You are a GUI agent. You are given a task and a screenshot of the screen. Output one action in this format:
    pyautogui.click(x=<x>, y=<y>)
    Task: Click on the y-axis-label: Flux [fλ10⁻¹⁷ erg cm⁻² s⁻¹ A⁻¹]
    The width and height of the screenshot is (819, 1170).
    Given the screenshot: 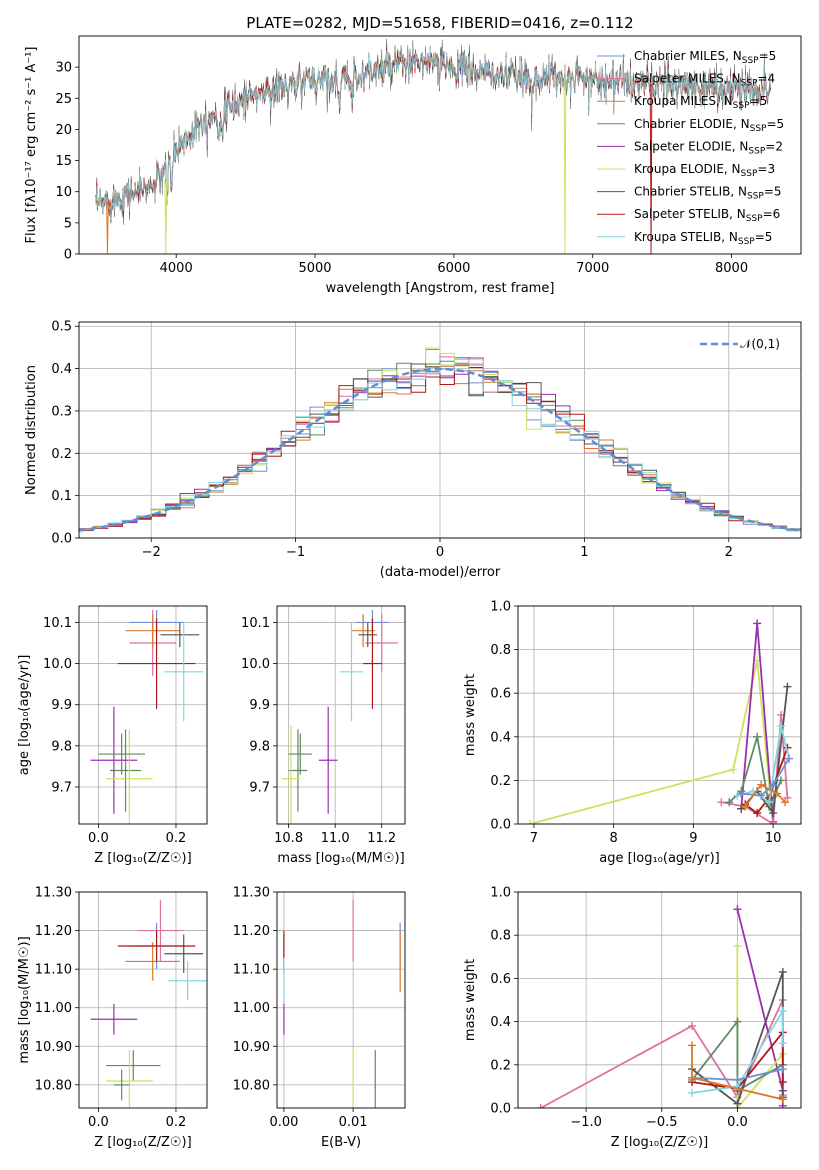 What is the action you would take?
    pyautogui.click(x=31, y=145)
    